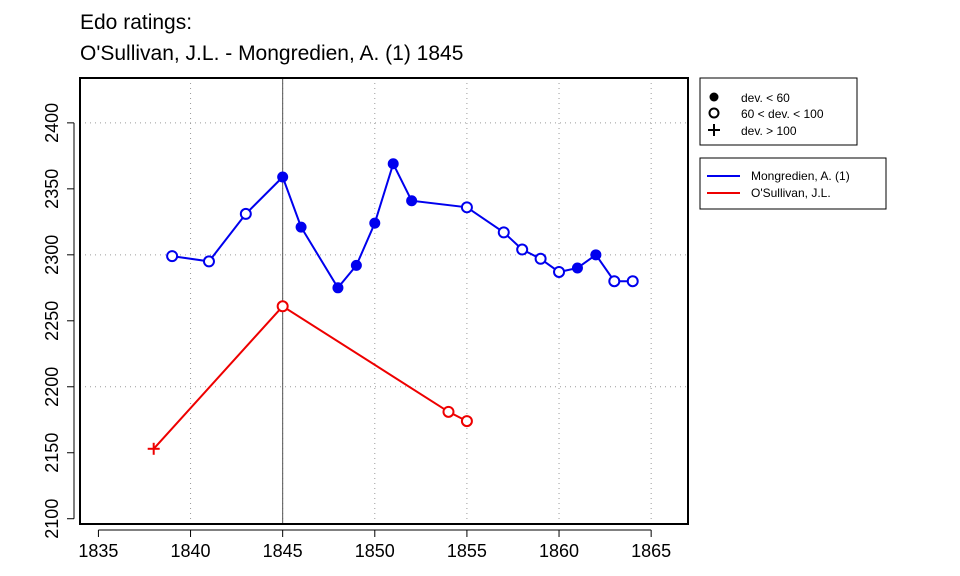  I want to click on y-tick-label: 2100, so click(52, 519).